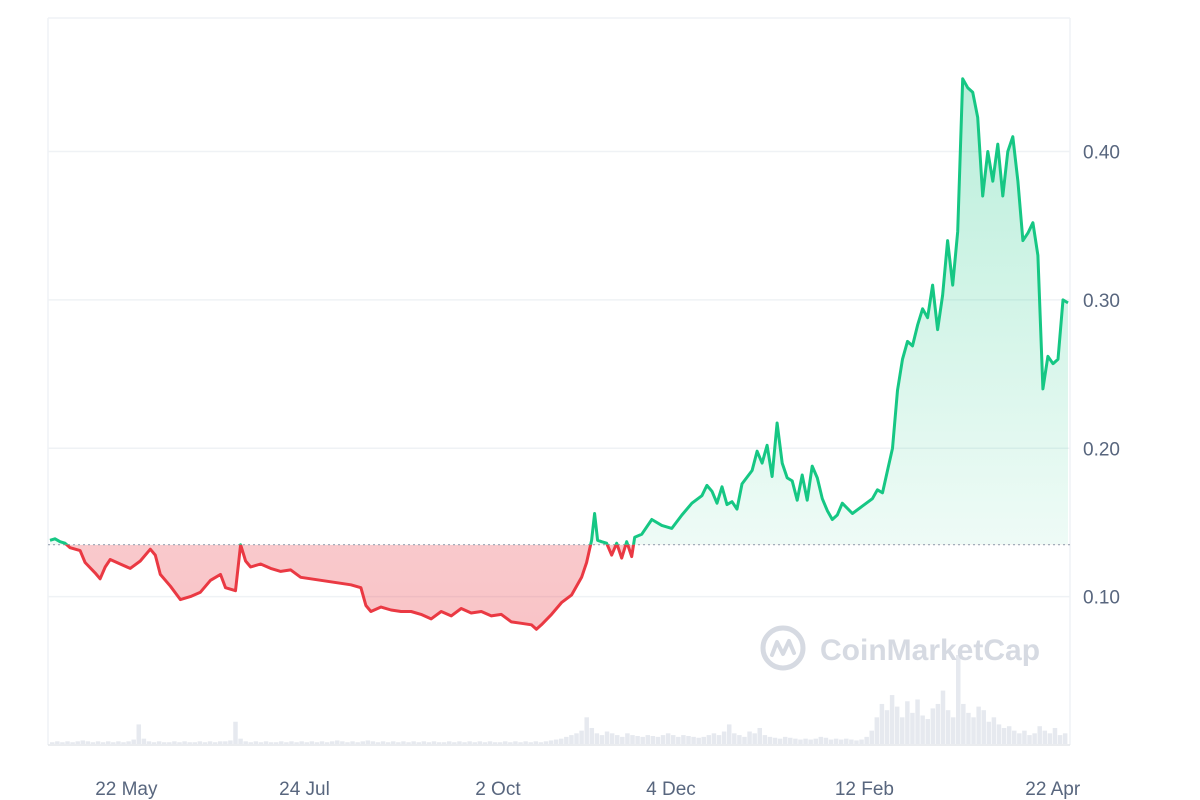  I want to click on x-tick-label: 22 May, so click(126, 789).